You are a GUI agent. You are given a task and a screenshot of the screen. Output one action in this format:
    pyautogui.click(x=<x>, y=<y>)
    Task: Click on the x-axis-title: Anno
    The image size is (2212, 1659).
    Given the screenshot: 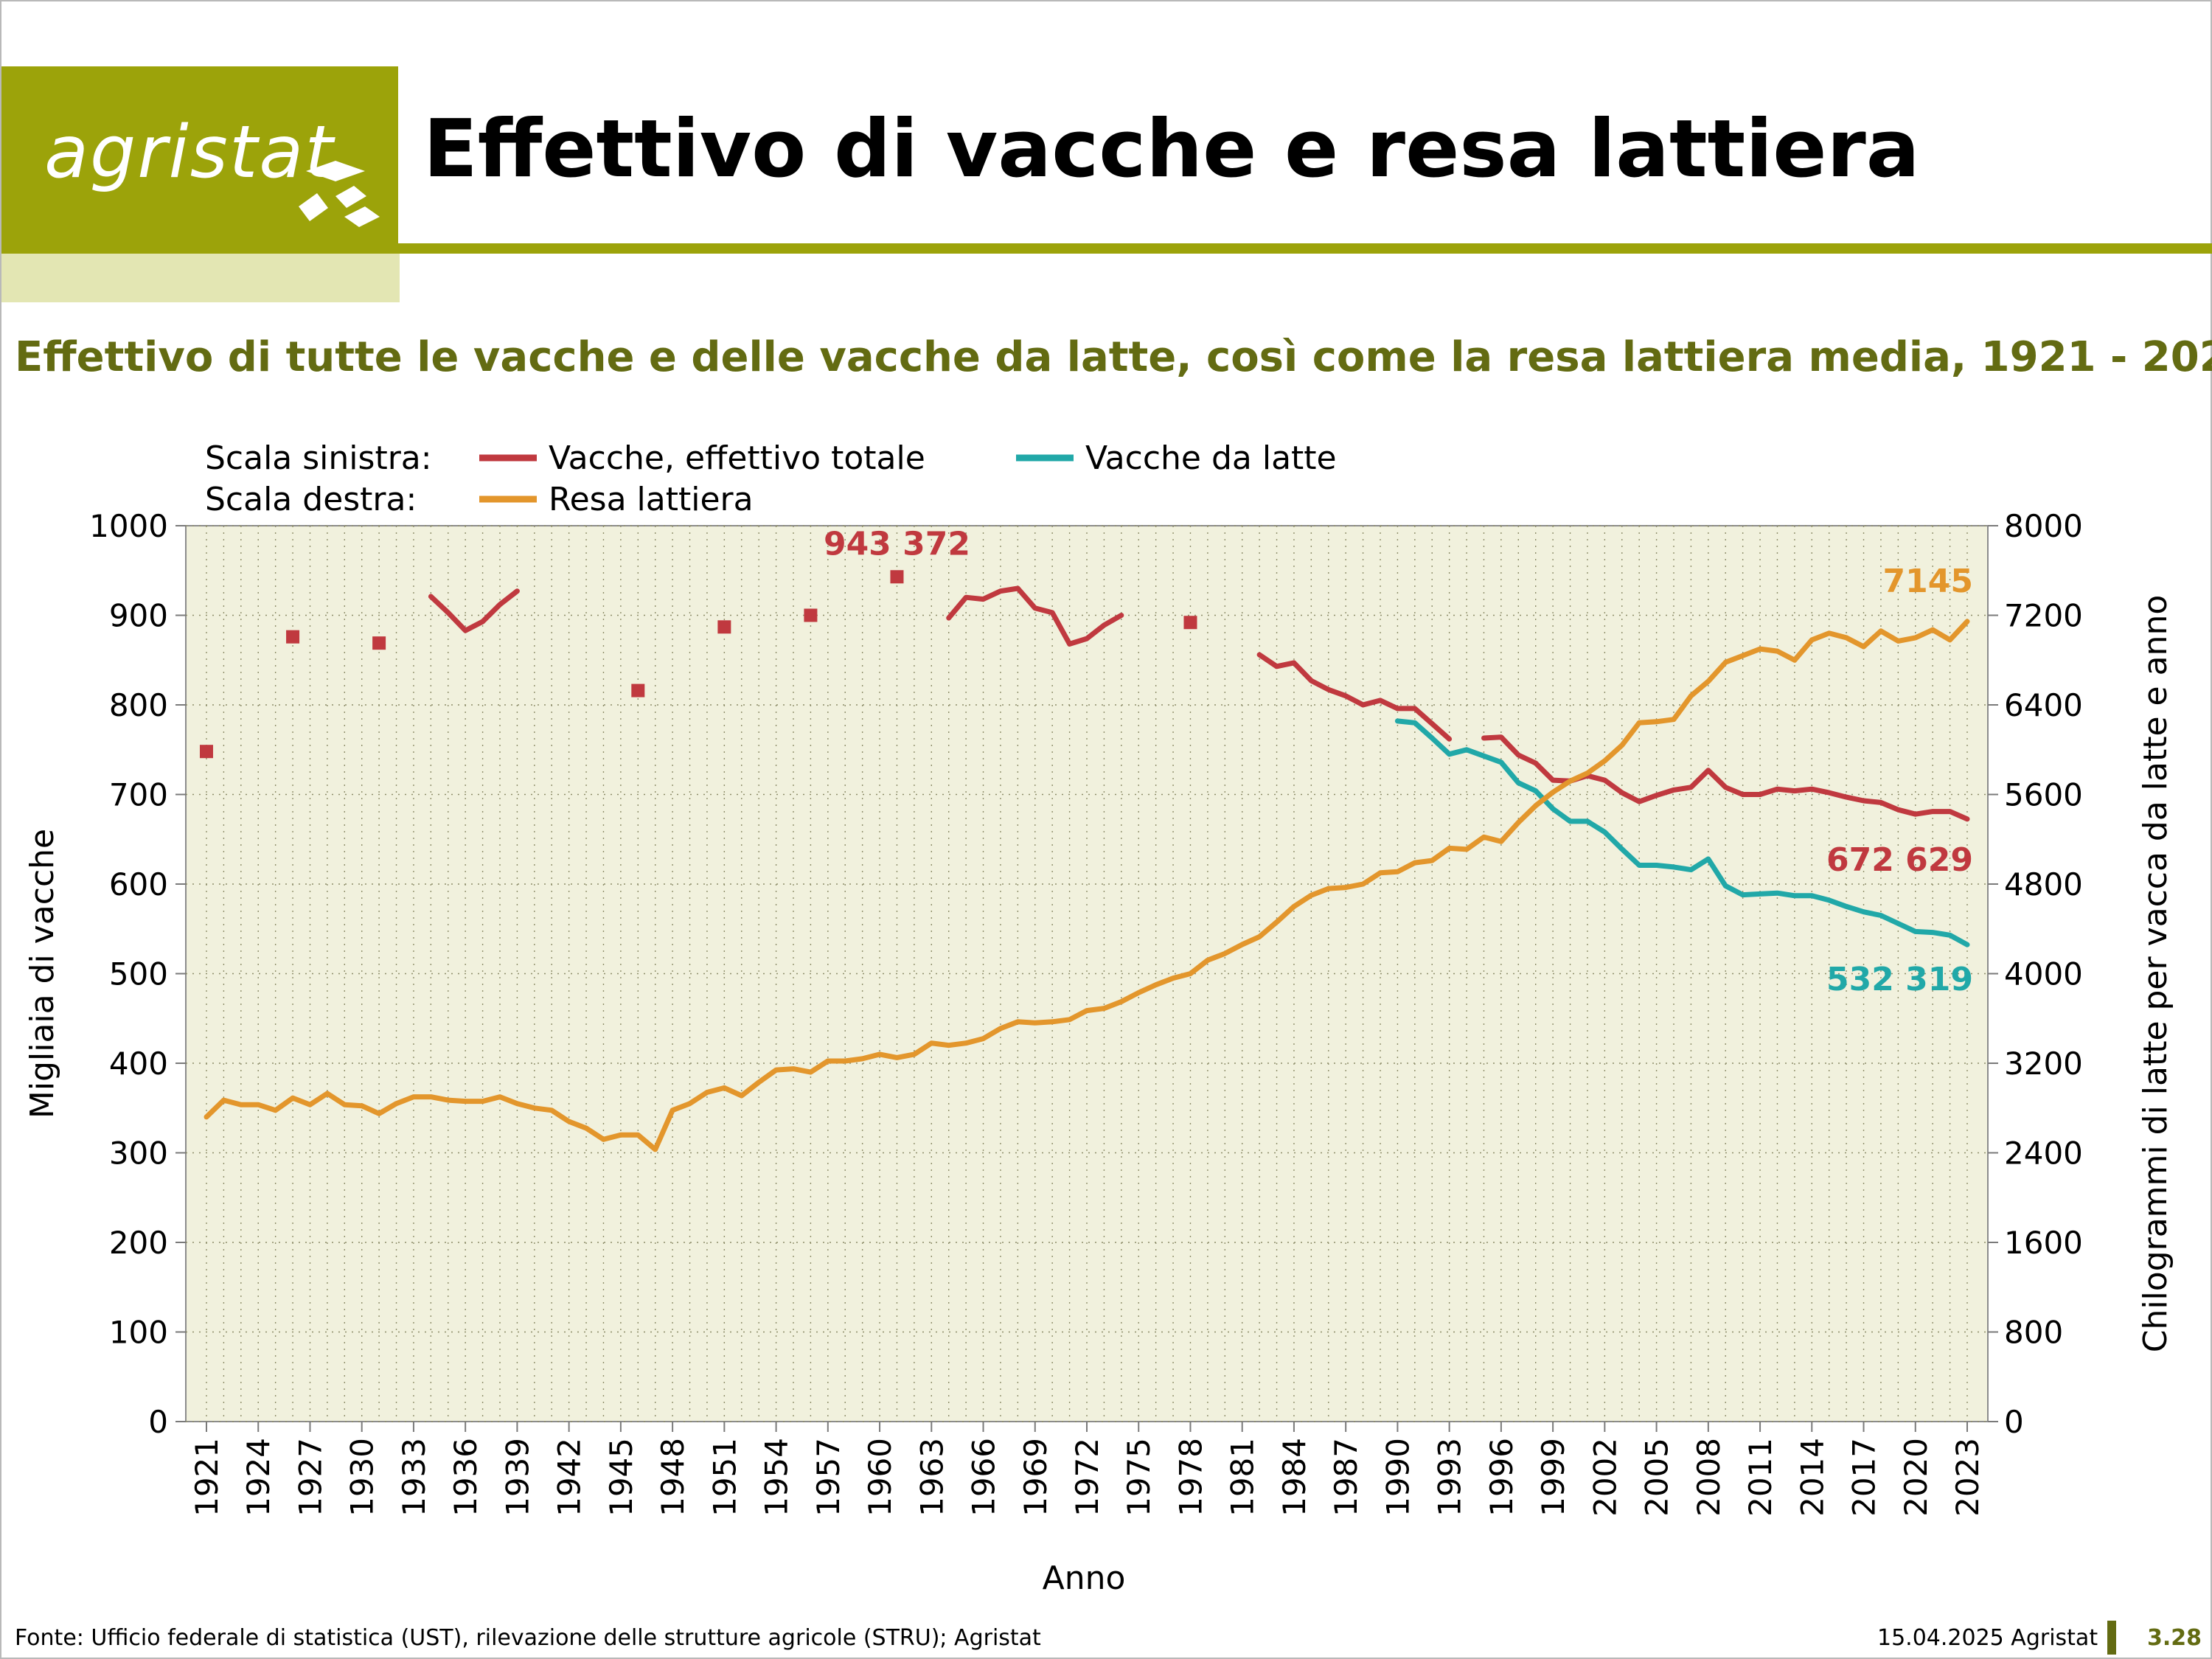 What is the action you would take?
    pyautogui.click(x=1084, y=1578)
    